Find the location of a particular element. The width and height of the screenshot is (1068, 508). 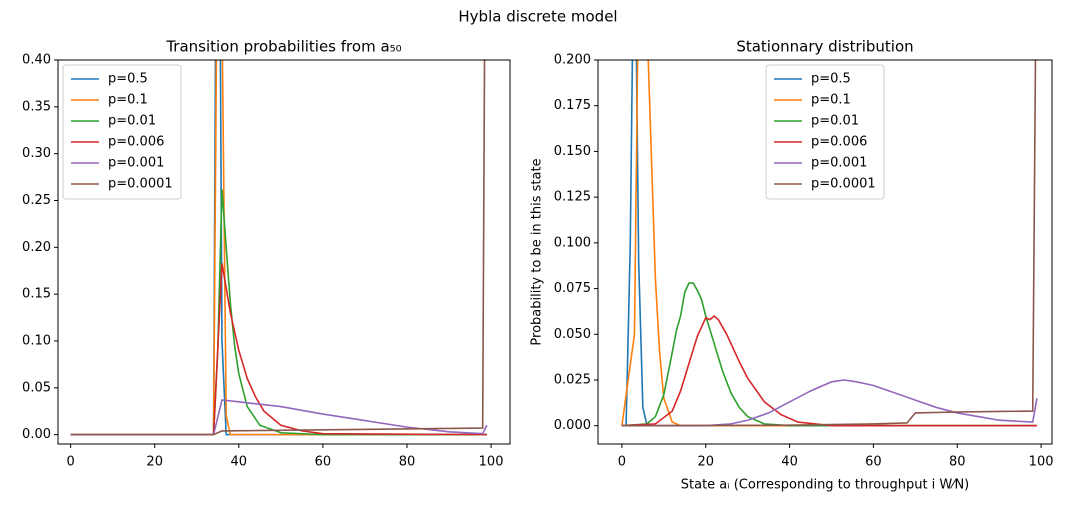

y-tick-label: 0.150 is located at coordinates (572, 151).